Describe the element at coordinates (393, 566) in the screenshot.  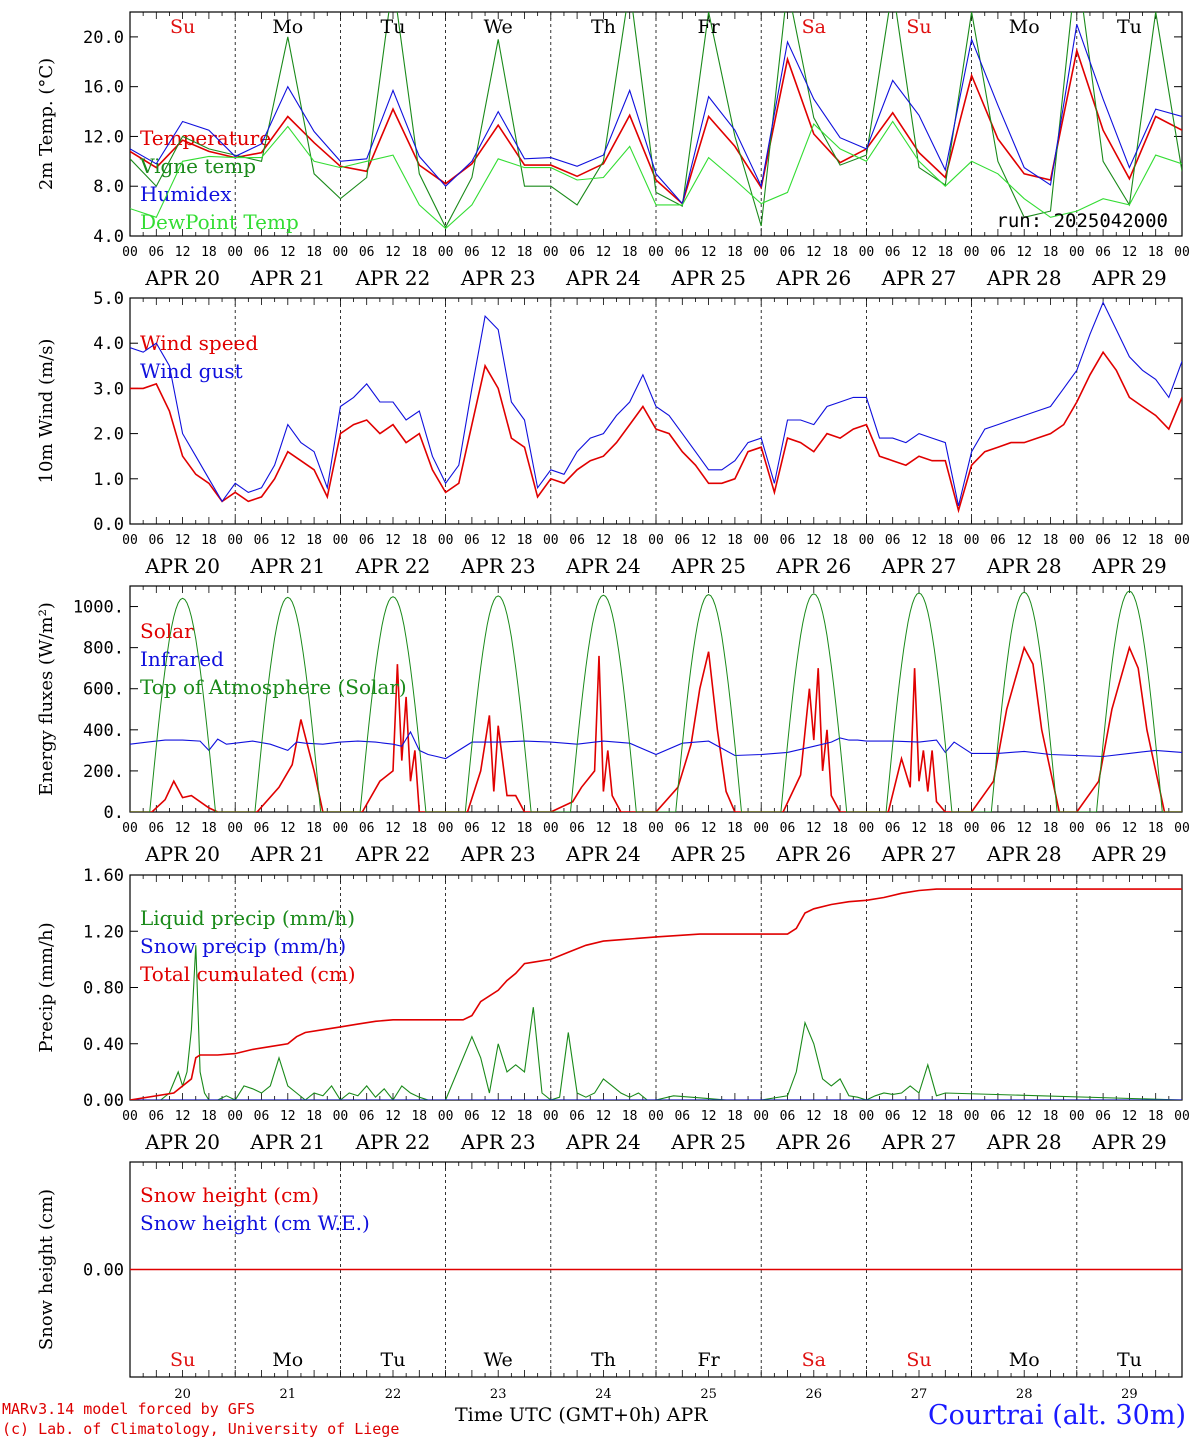
I see `wind-date-label: APR 22` at that location.